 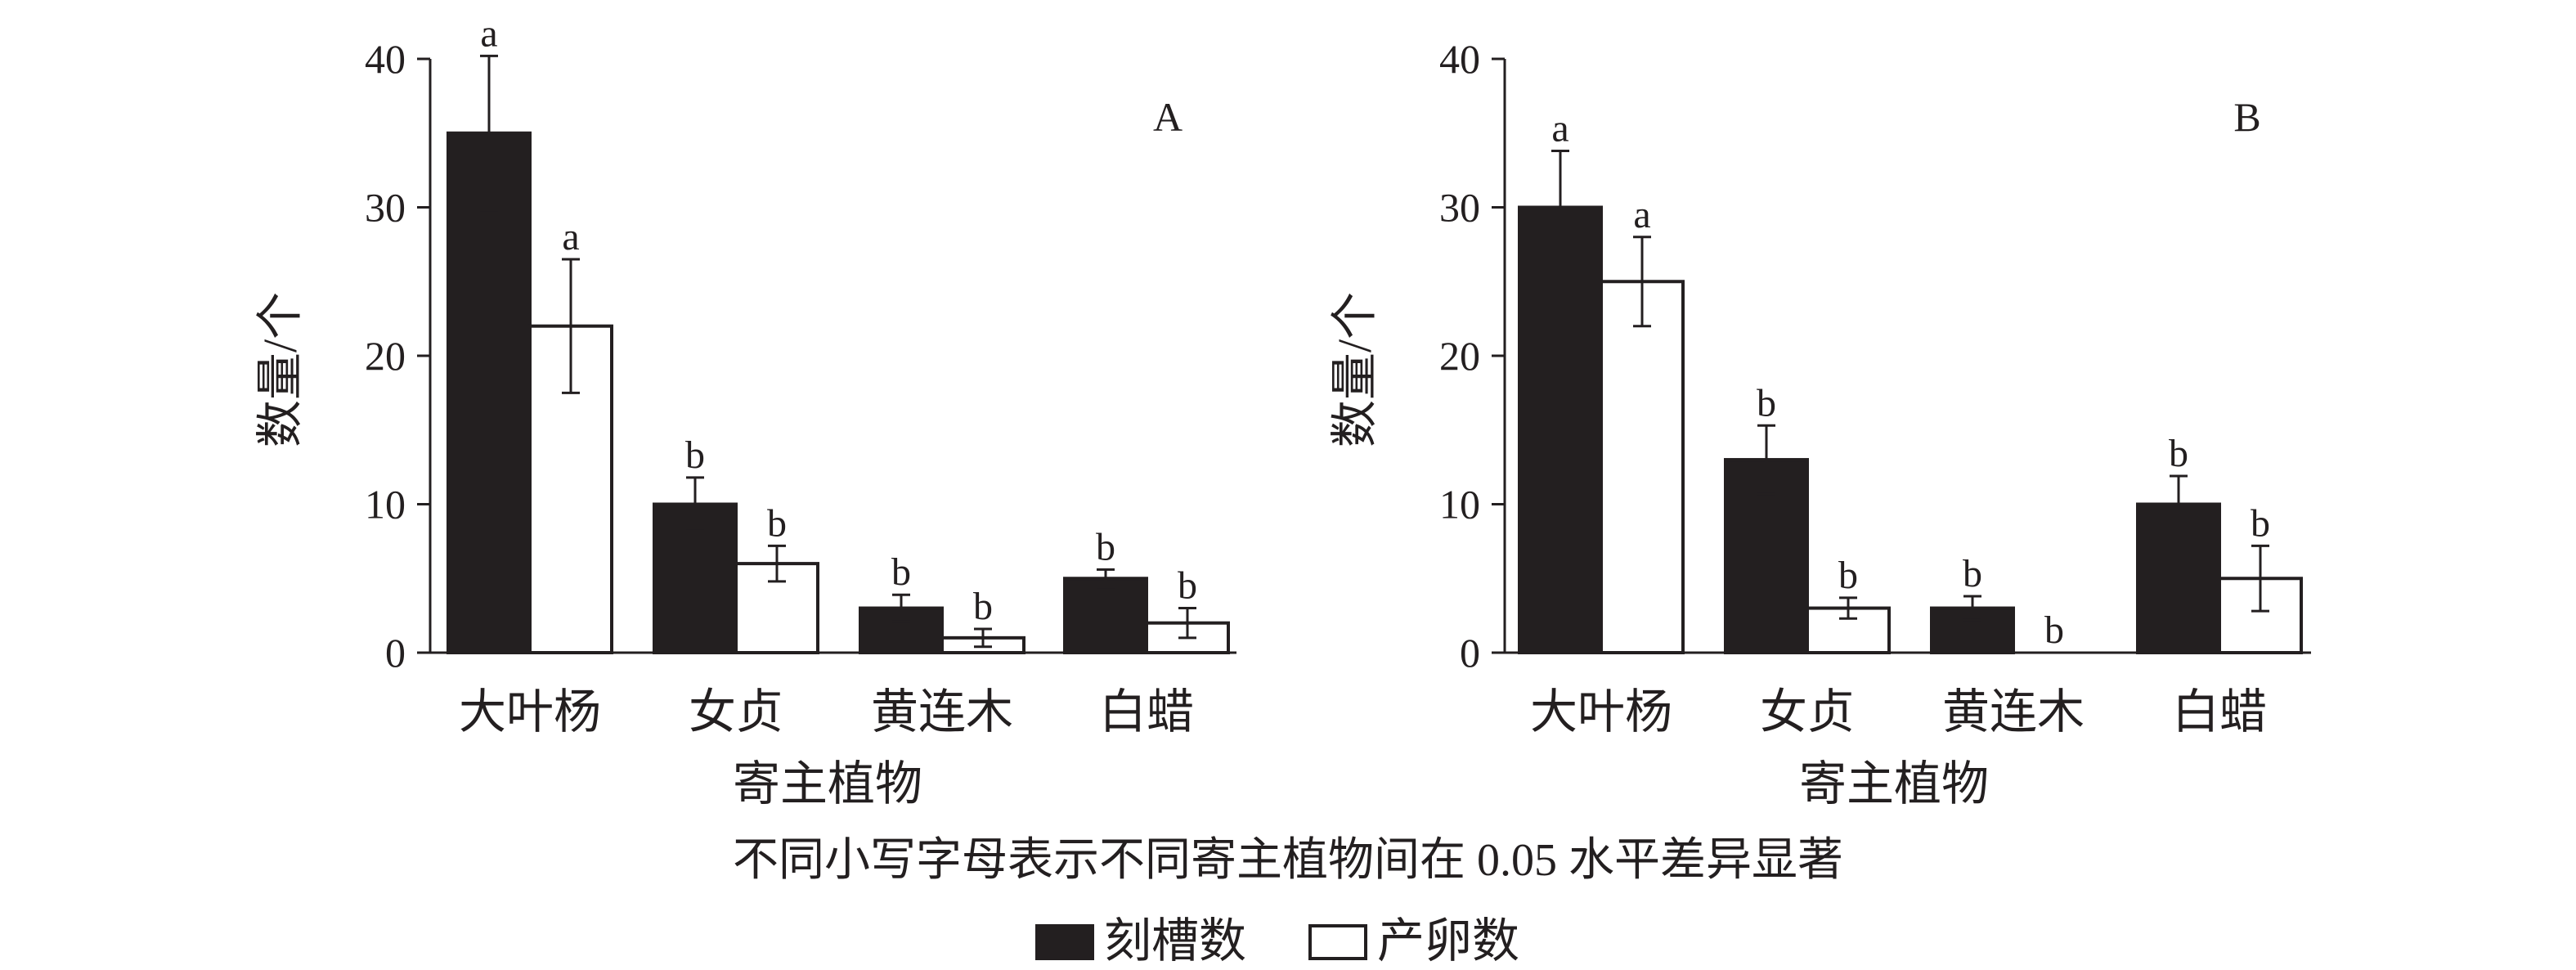 I want to click on legend-label-eggs: 产卵数, so click(x=1448, y=941).